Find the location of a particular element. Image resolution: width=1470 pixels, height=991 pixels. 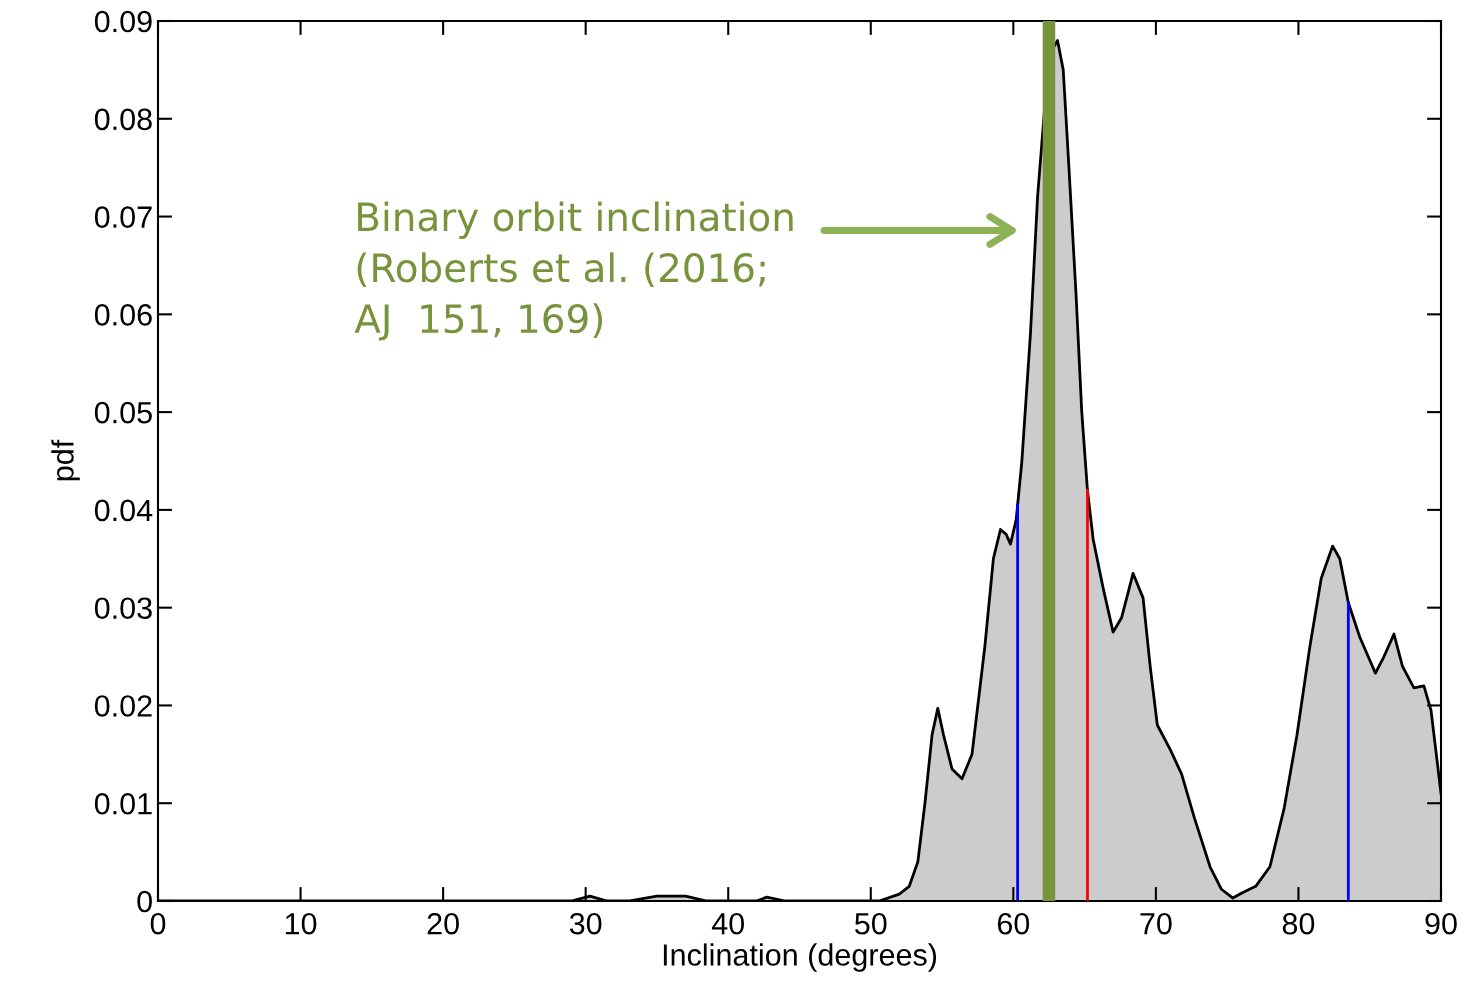

y-tick-label: 0.07 is located at coordinates (123, 217).